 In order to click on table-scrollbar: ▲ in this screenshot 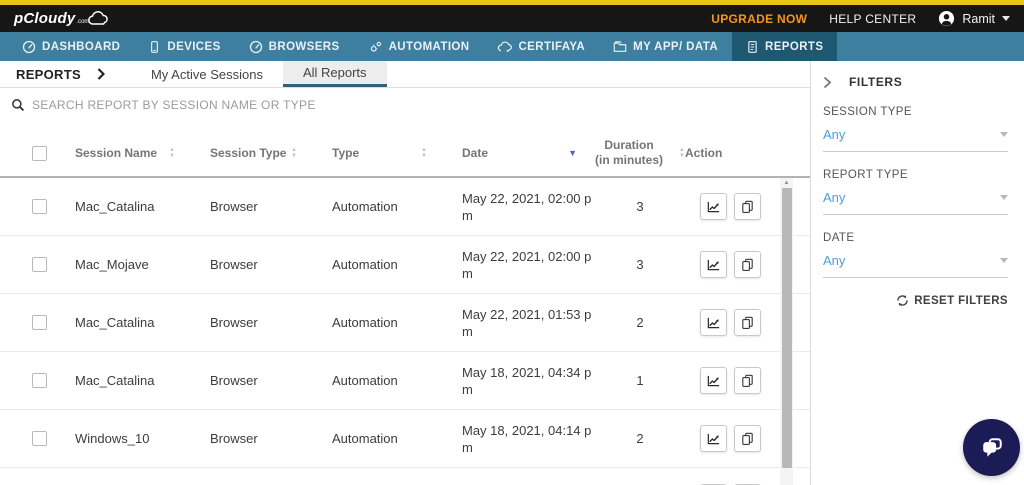, I will do `click(786, 331)`.